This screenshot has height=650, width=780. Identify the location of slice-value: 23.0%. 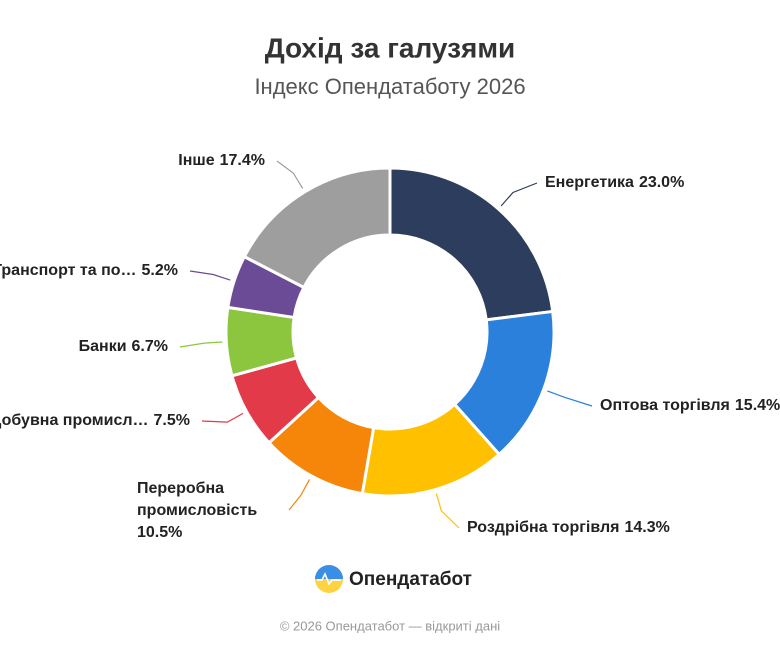
(661, 182).